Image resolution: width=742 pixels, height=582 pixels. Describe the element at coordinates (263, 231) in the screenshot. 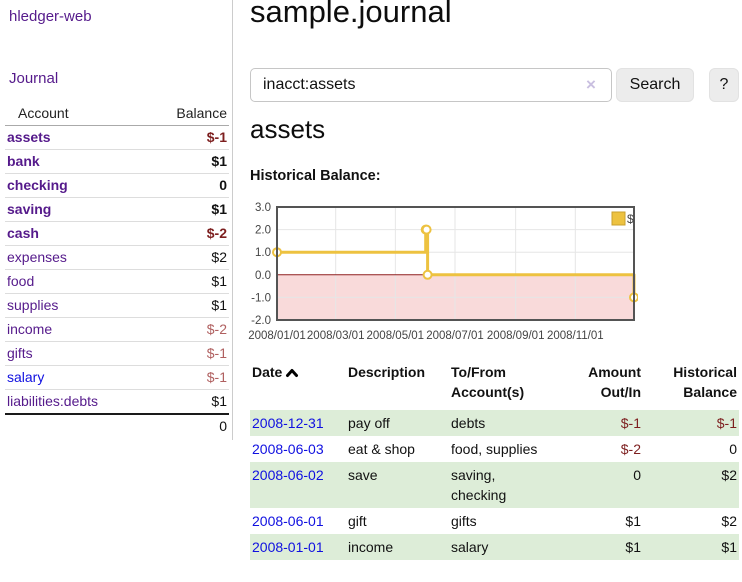

I see `svg-text: 2.0` at that location.